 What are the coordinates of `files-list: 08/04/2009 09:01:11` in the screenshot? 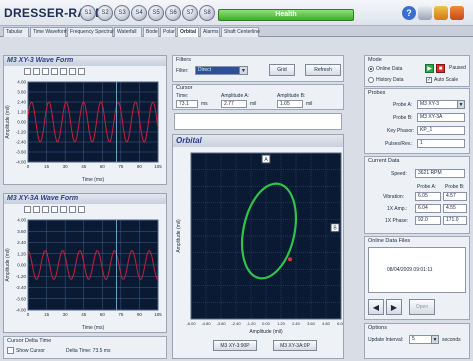 It's located at (417, 270).